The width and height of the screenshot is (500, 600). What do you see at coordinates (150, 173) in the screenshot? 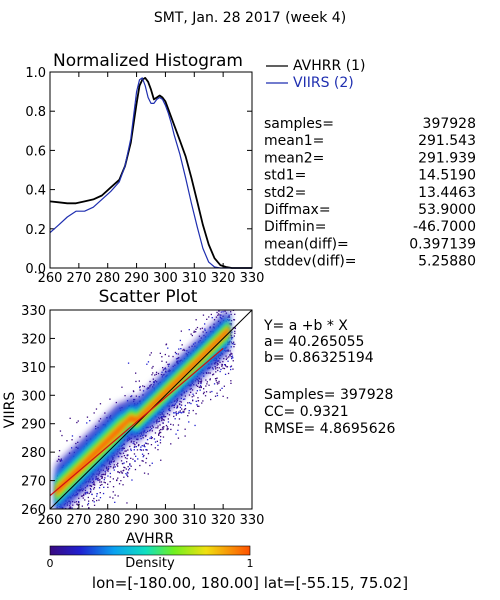
I see `hist-line-avhrr` at bounding box center [150, 173].